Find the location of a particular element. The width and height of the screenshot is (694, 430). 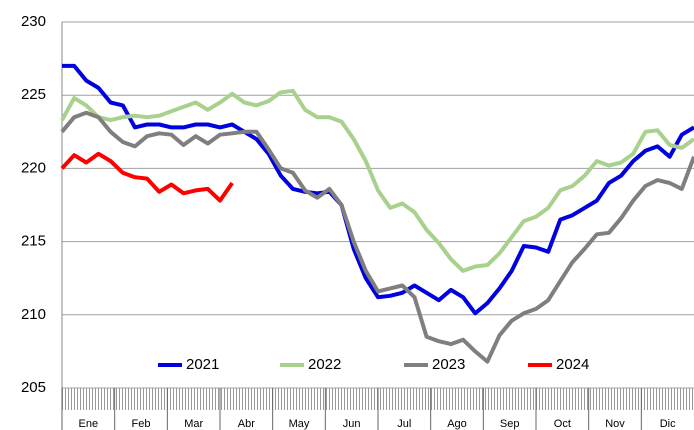

legend-label: 2023 is located at coordinates (448, 364).